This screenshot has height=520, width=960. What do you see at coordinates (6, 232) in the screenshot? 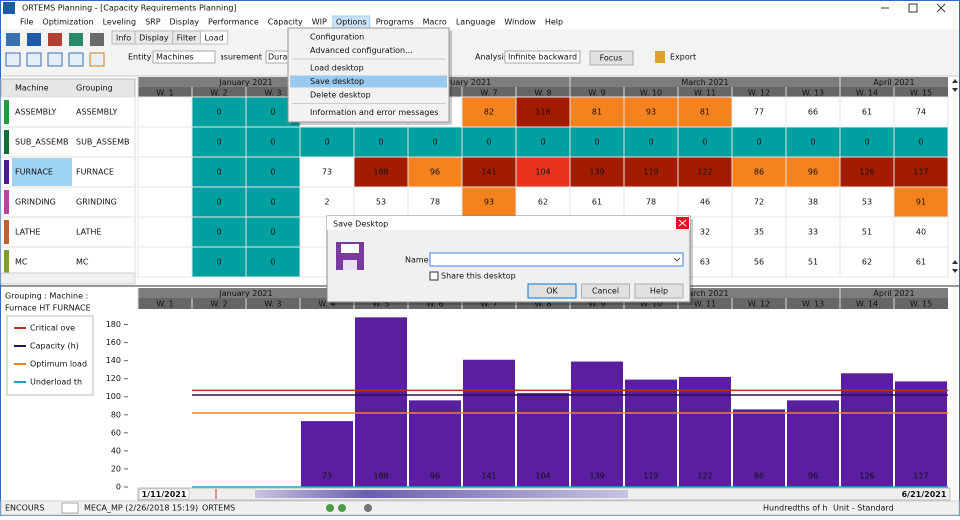
I see `grouping-color` at bounding box center [6, 232].